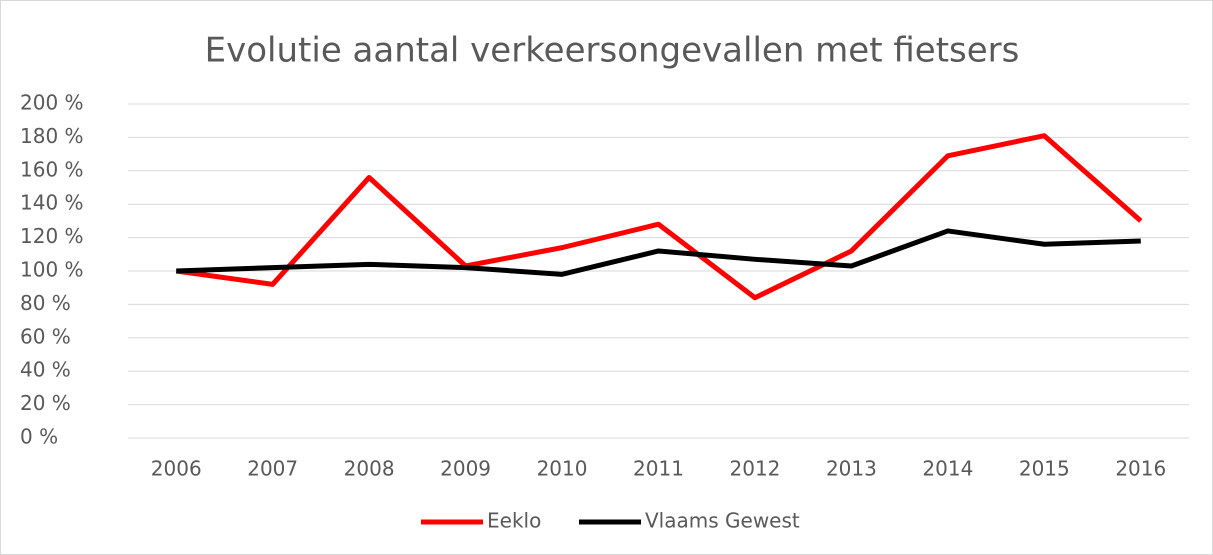 This screenshot has width=1213, height=555. Describe the element at coordinates (52, 103) in the screenshot. I see `y-tick-label: 200 %` at that location.